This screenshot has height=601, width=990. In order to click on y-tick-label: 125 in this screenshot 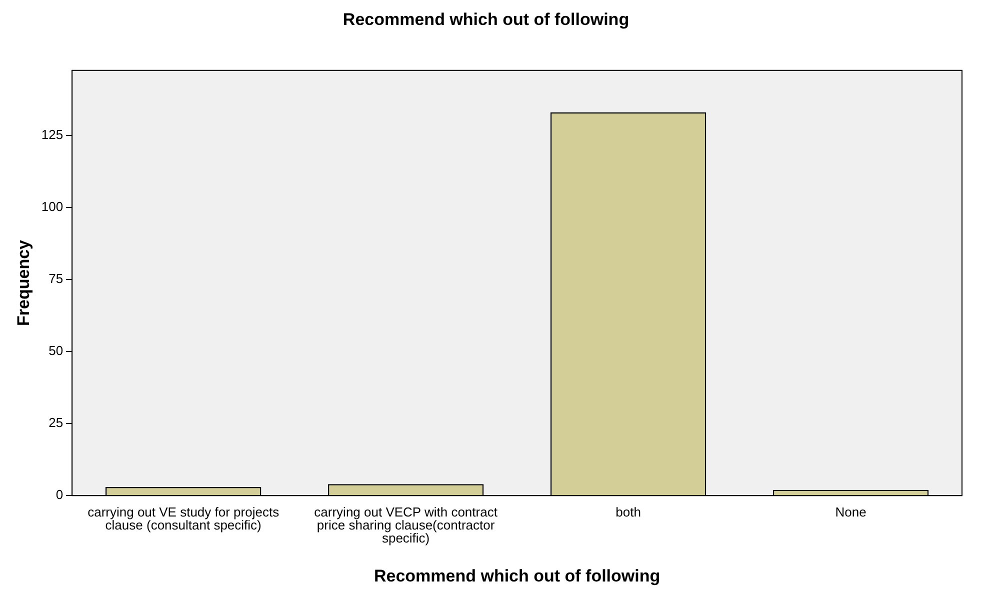, I will do `click(52, 134)`.